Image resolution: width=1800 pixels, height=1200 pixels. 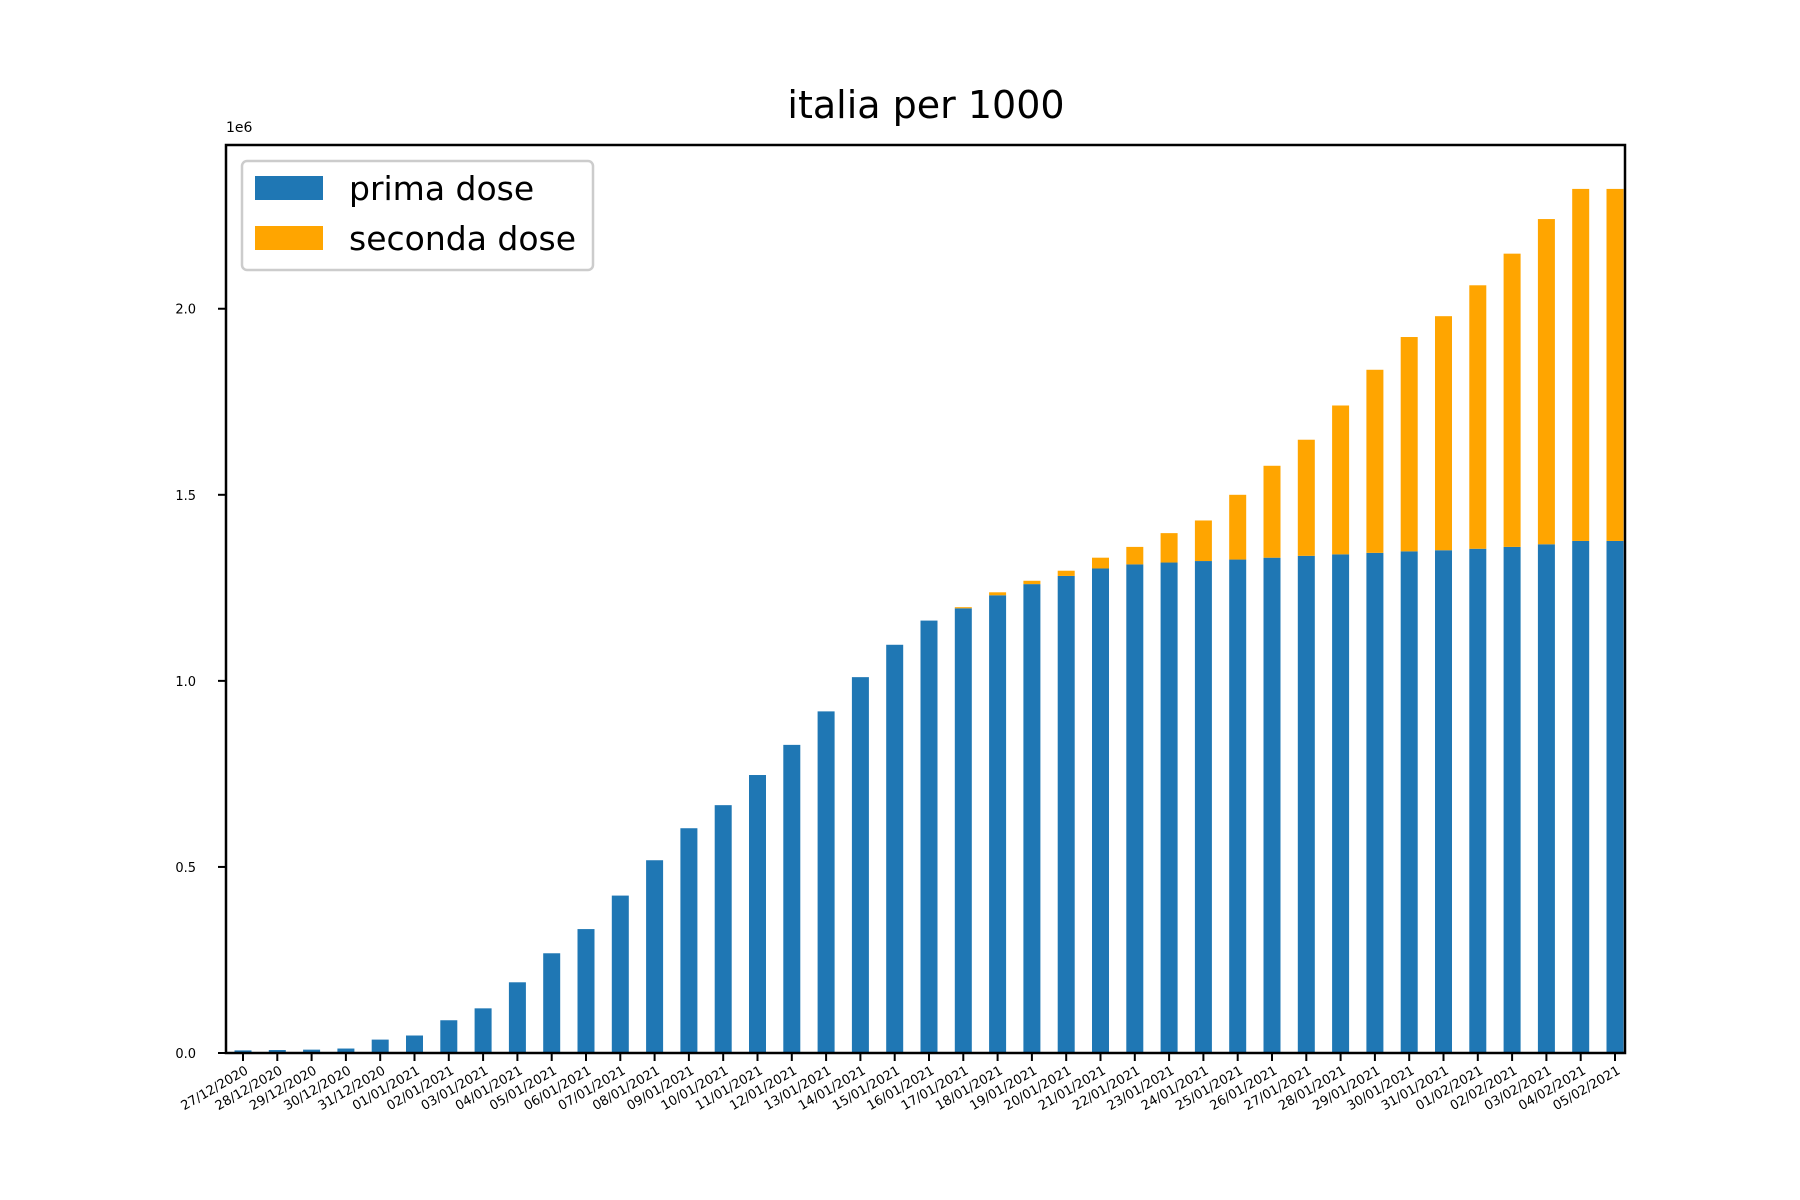 I want to click on legend: prima dose seconda dose, so click(x=417, y=215).